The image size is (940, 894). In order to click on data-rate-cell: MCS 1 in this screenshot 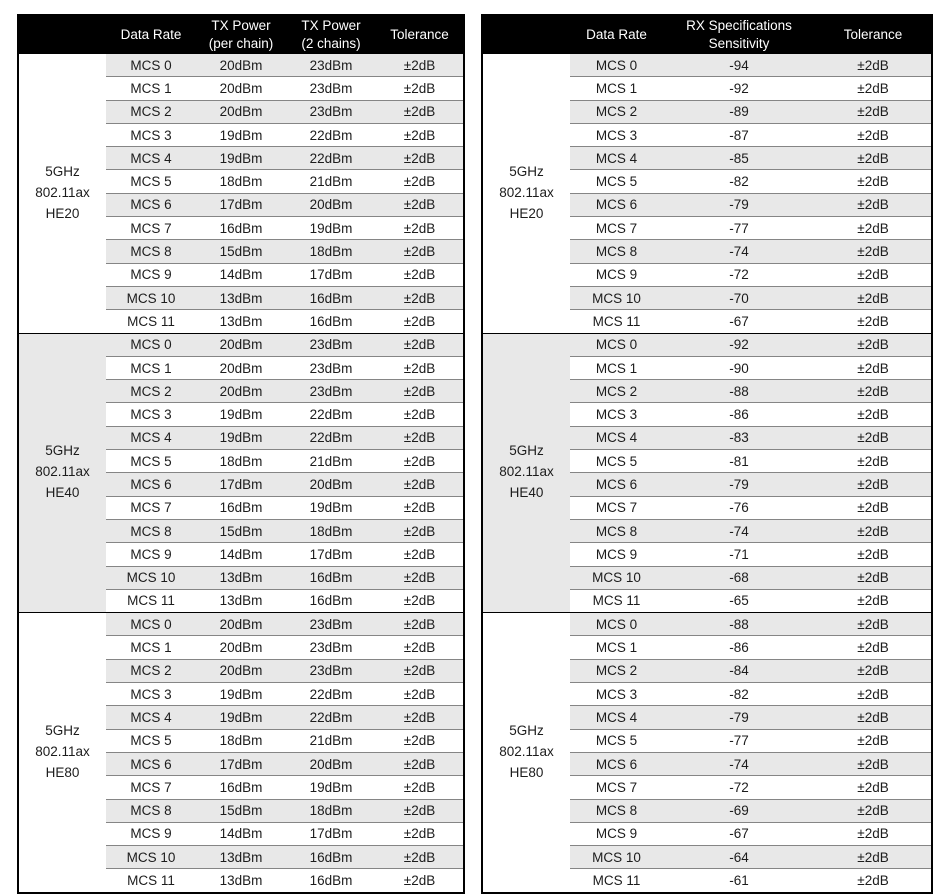, I will do `click(151, 647)`.